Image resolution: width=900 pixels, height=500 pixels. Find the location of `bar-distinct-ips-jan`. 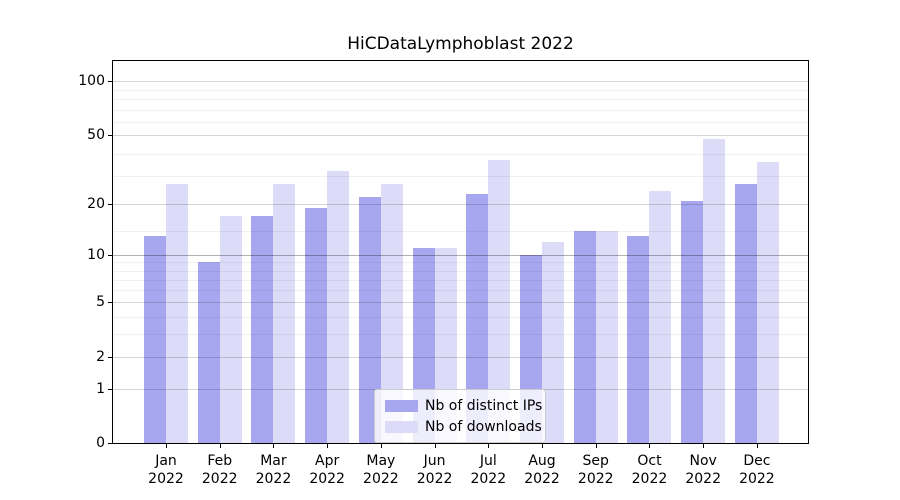

bar-distinct-ips-jan is located at coordinates (155, 339).